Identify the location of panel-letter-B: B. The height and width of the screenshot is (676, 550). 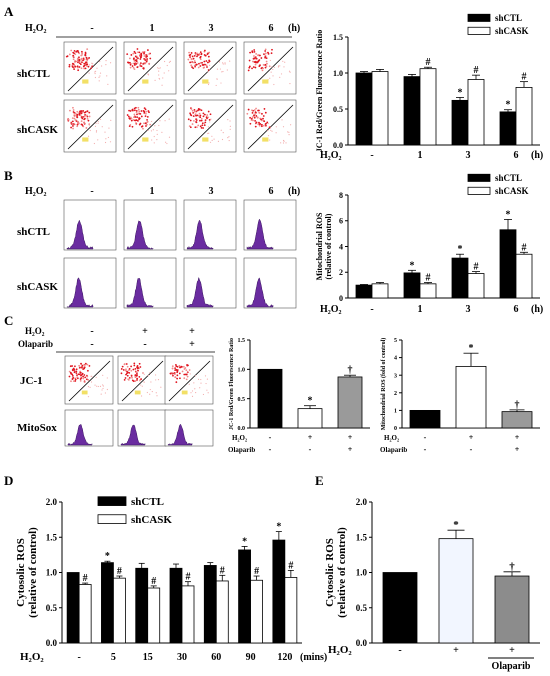
(8, 175).